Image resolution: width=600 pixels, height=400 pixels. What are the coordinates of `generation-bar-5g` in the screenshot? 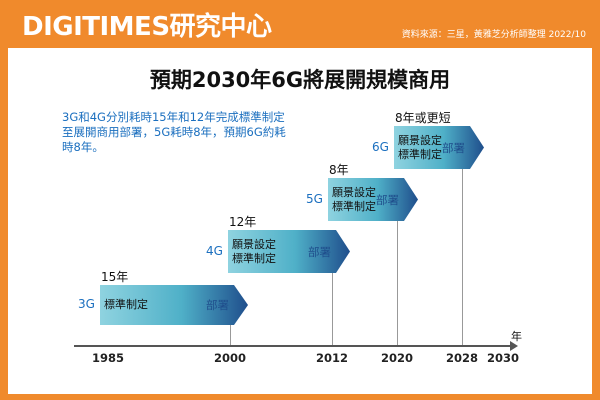 It's located at (373, 199).